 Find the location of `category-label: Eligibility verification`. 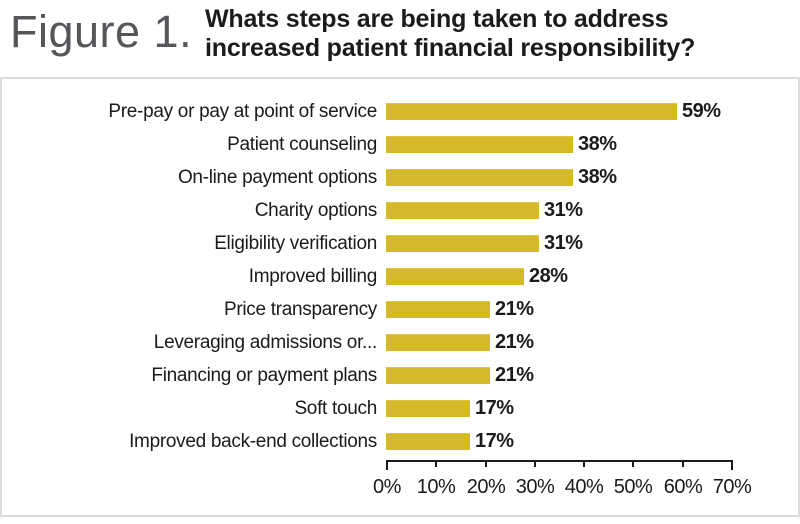

category-label: Eligibility verification is located at coordinates (295, 243).